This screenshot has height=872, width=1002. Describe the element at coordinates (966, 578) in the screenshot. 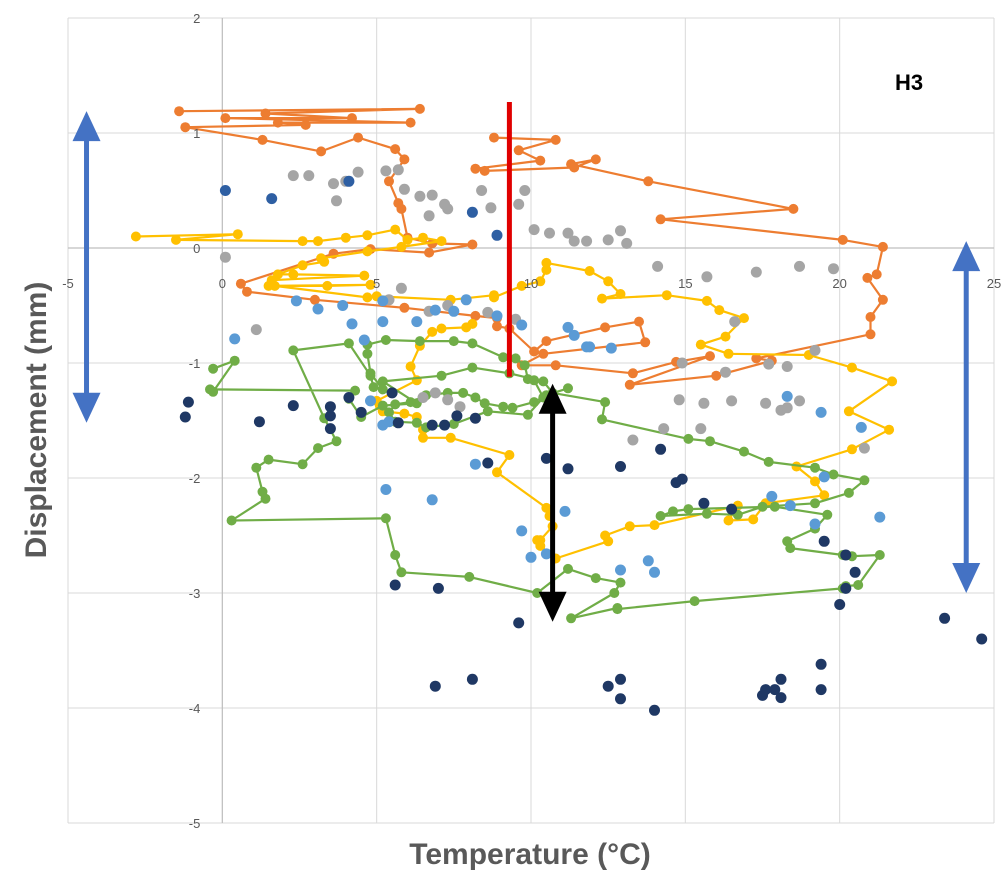

I see `blue-double-arrow-head-down` at that location.